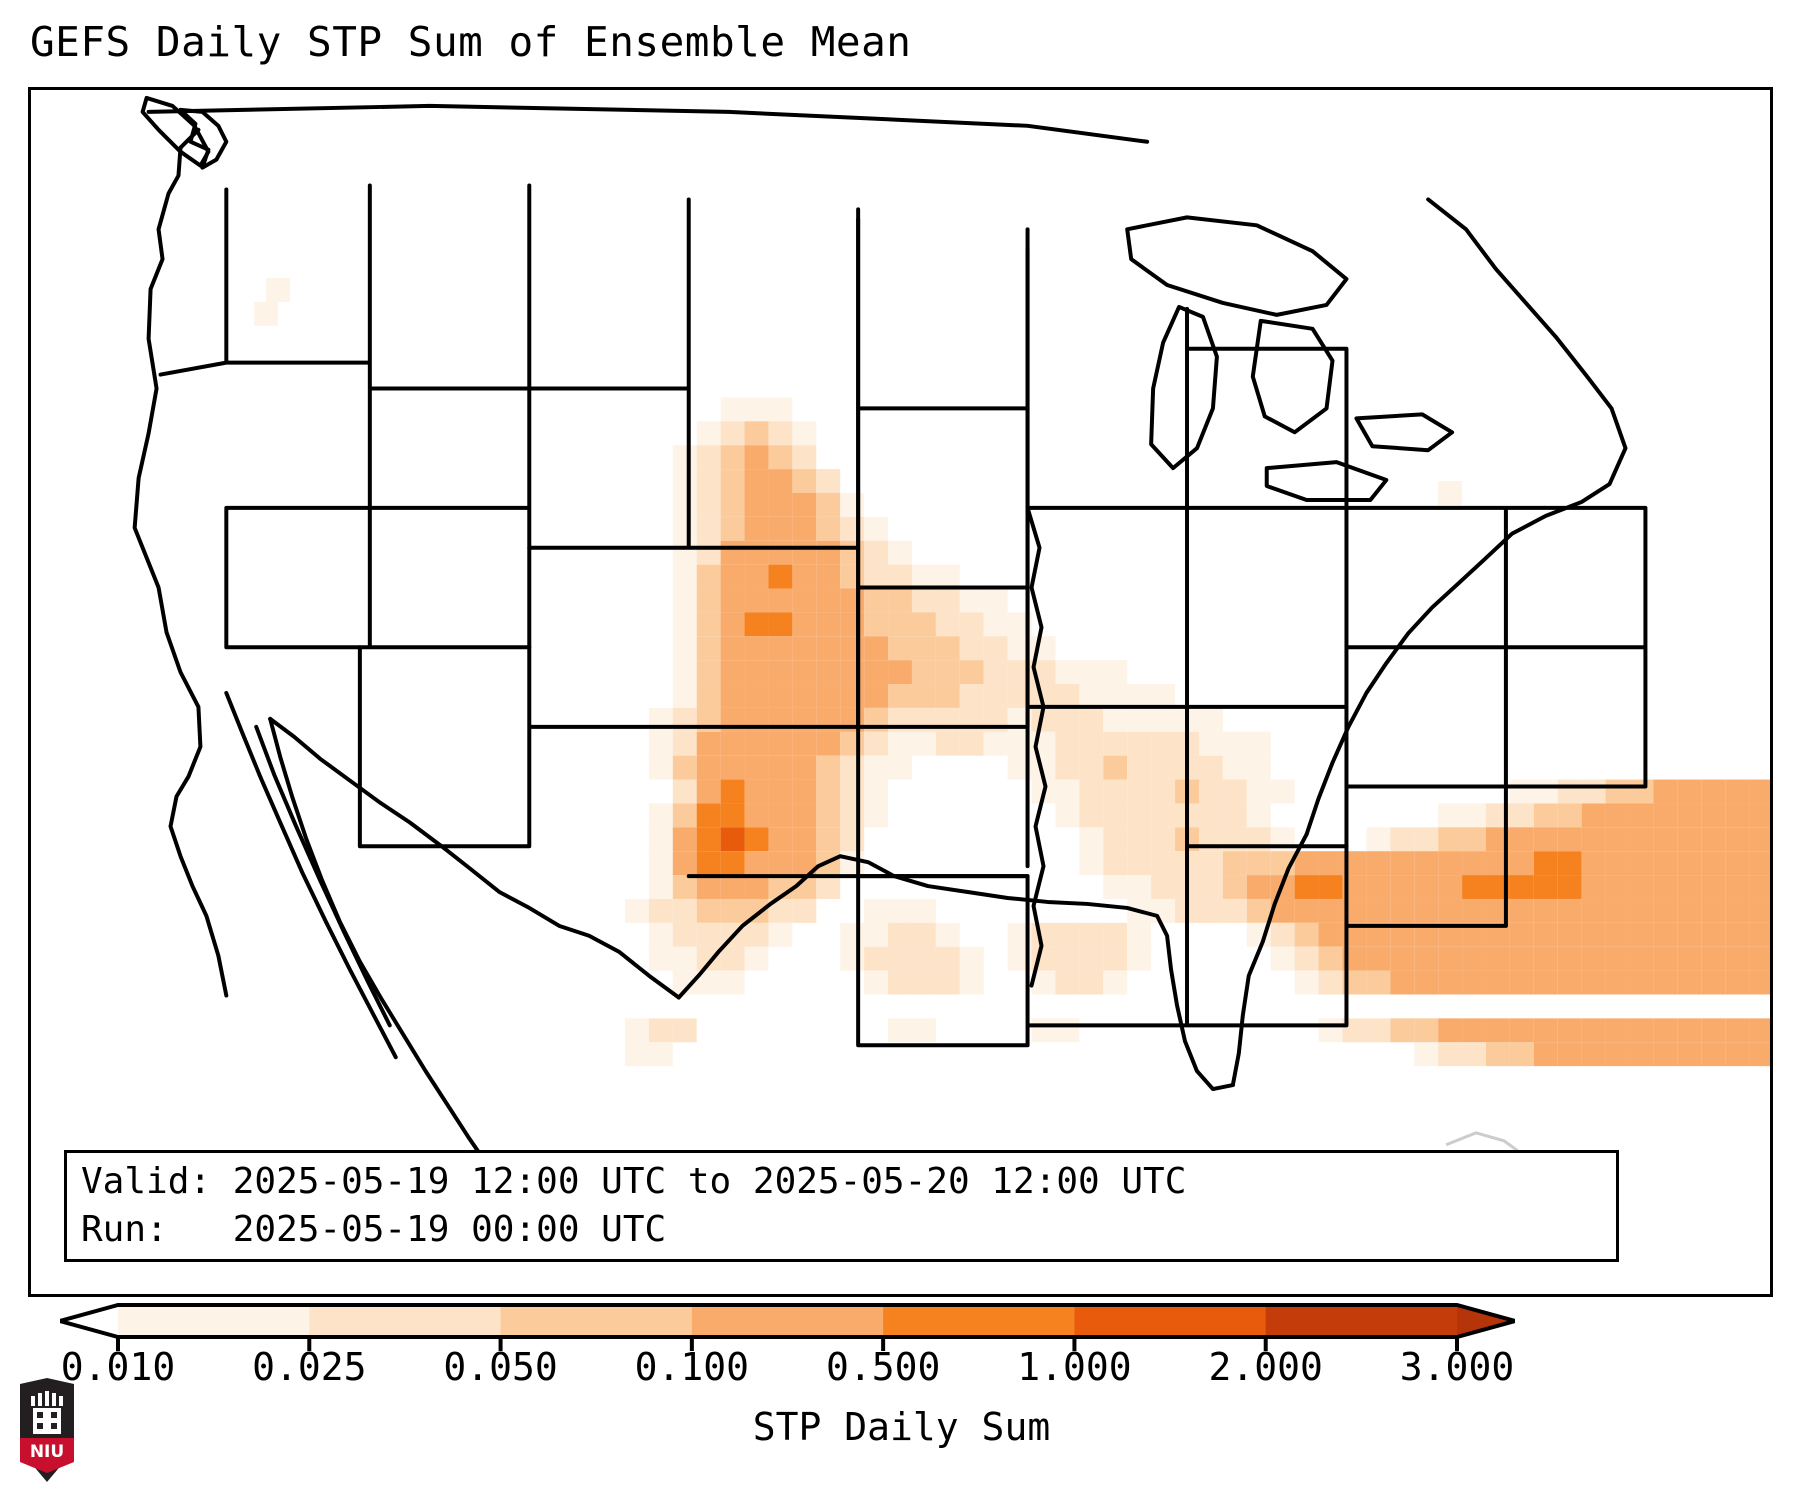 The image size is (1803, 1500). I want to click on state-borders-south, so click(1017, 946).